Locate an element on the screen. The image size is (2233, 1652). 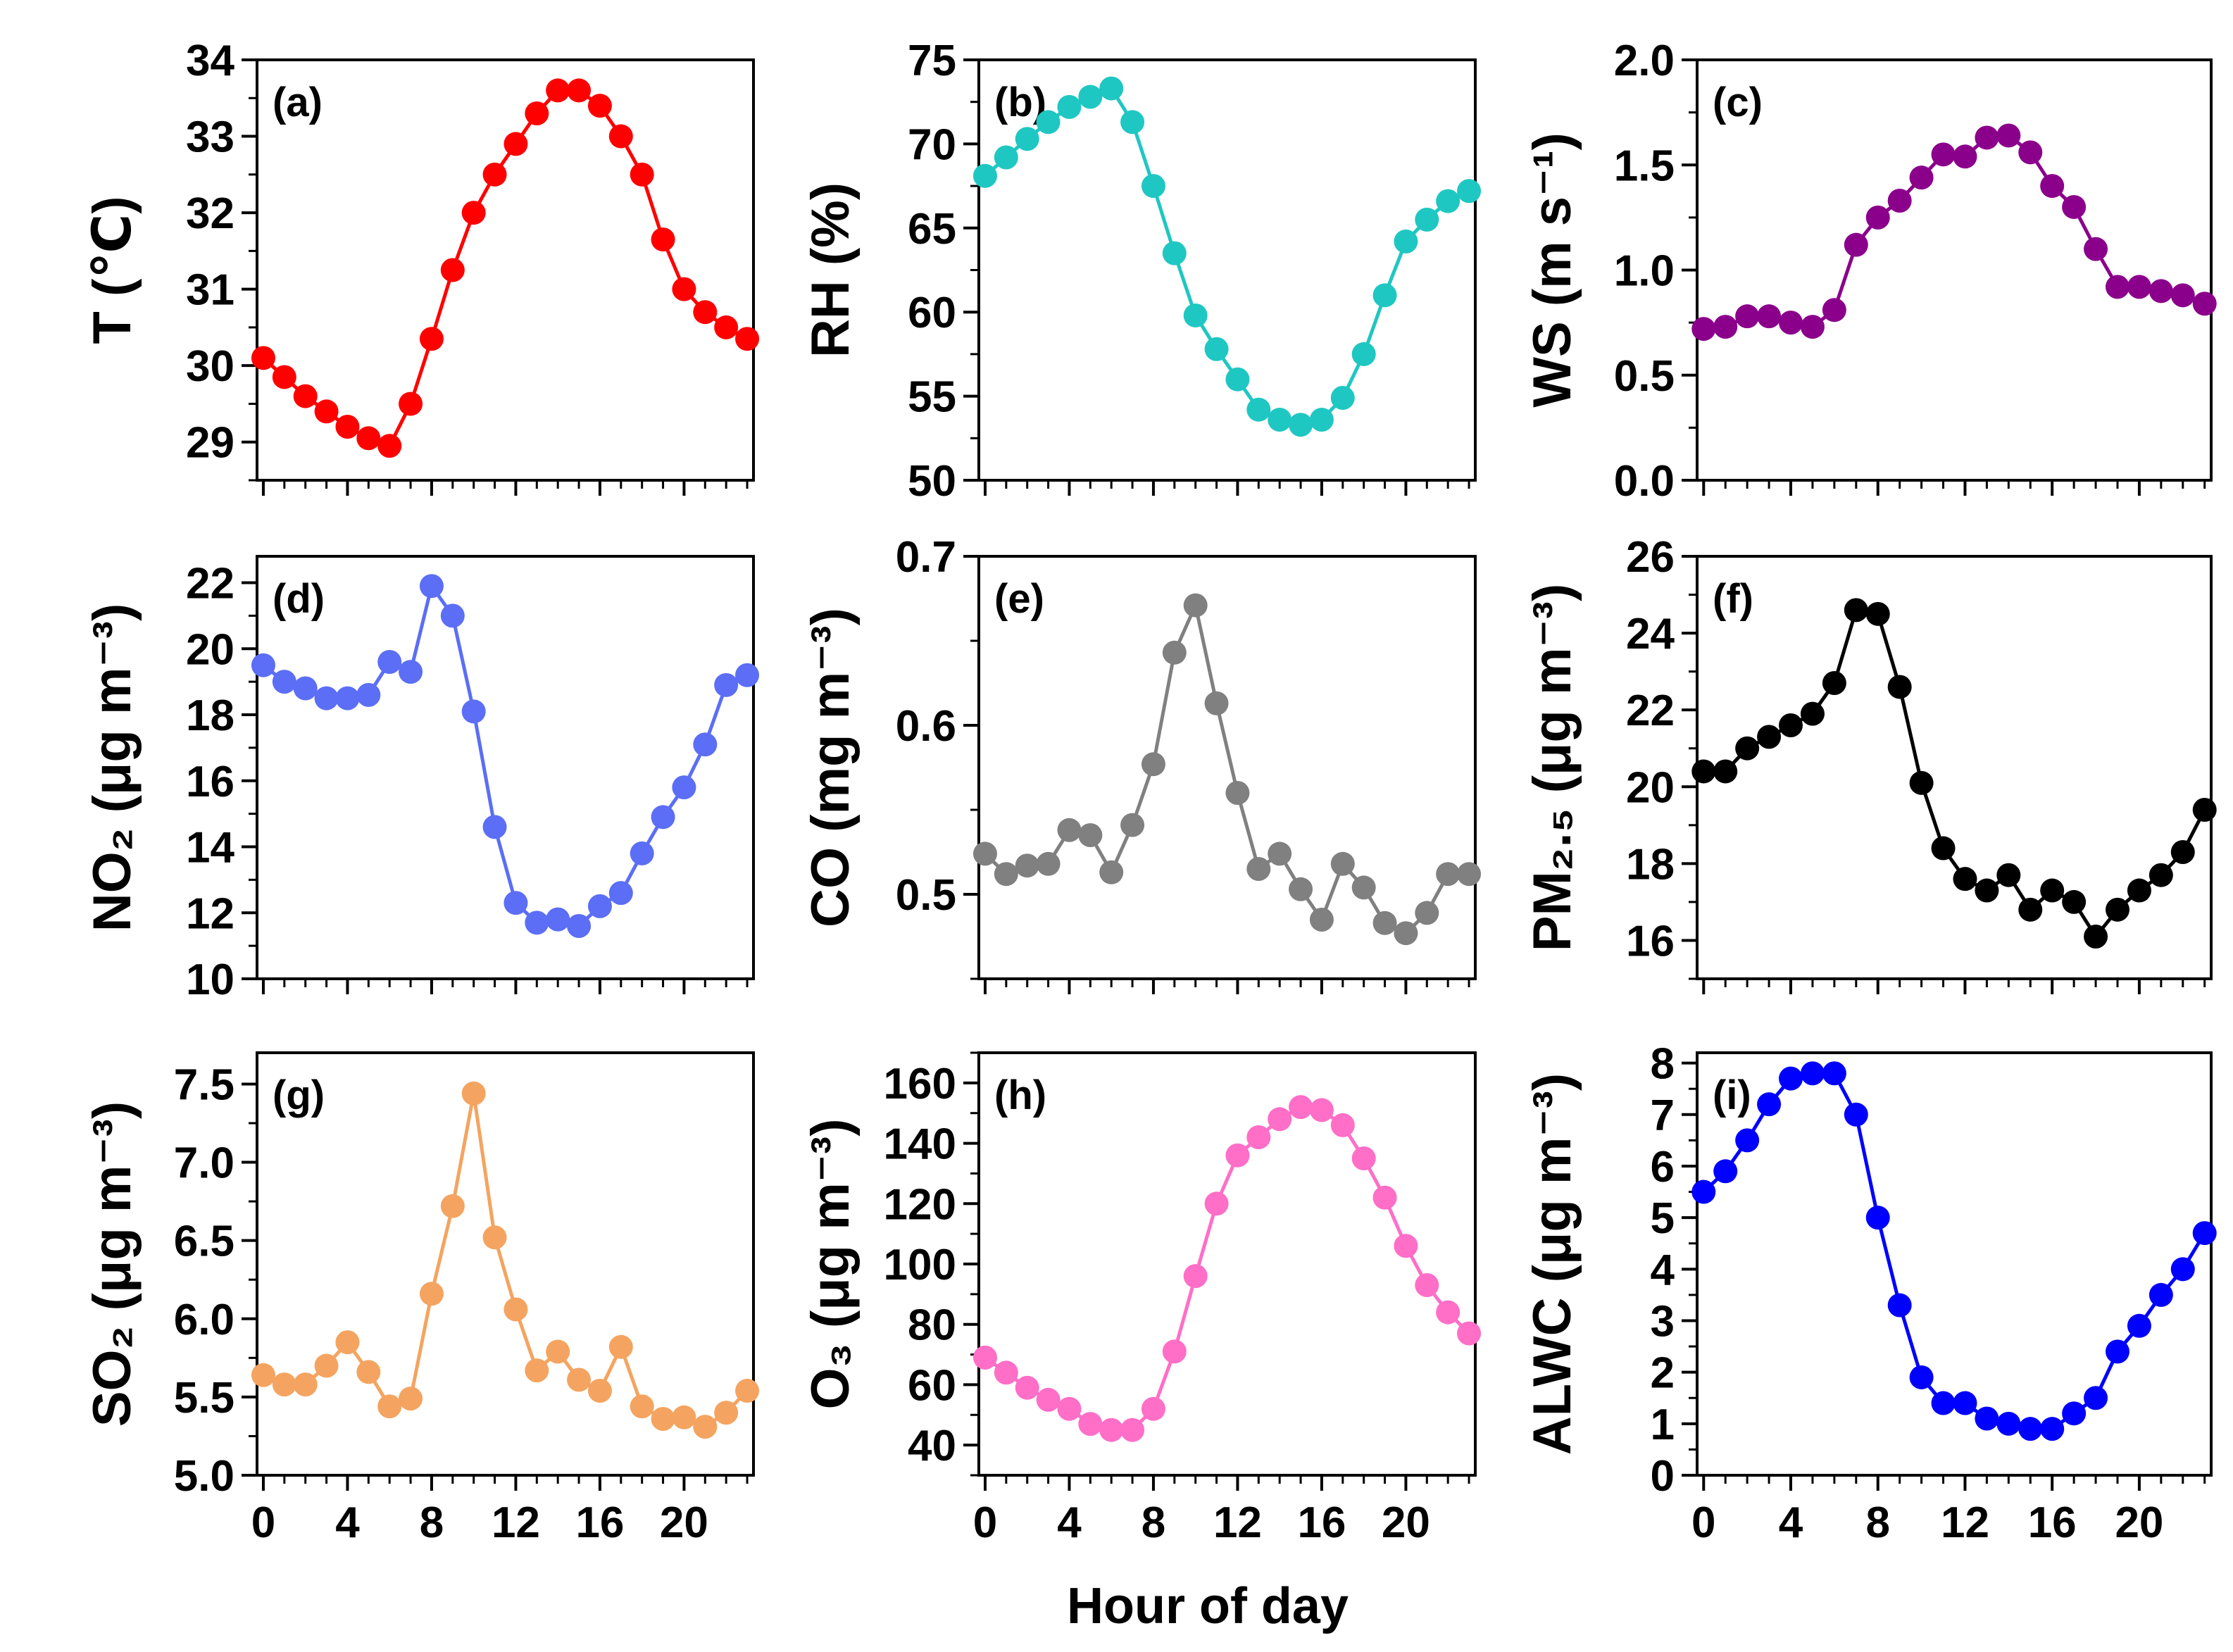
y-tick-label: 65 is located at coordinates (932, 230).